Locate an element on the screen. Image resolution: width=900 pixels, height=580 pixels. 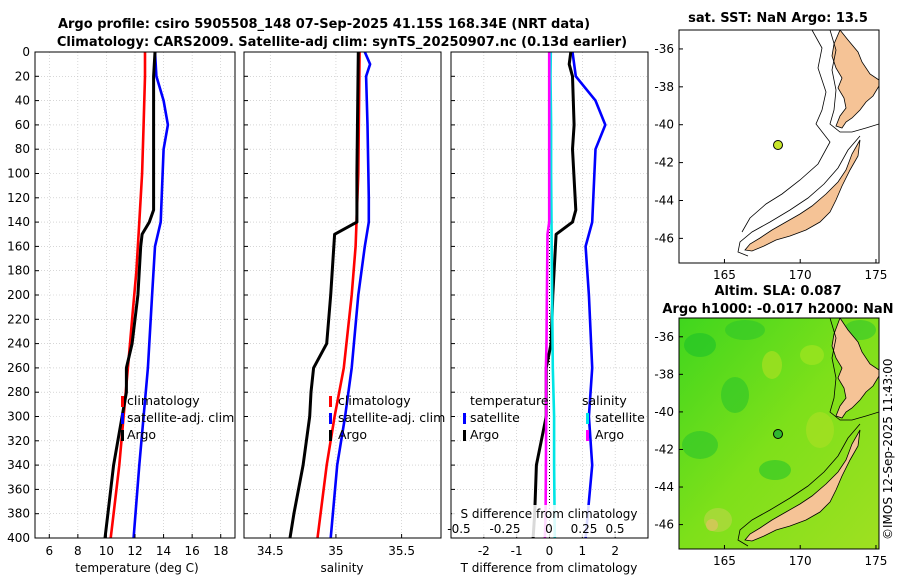
legend-swatch-satellite is located at coordinates (122, 418).